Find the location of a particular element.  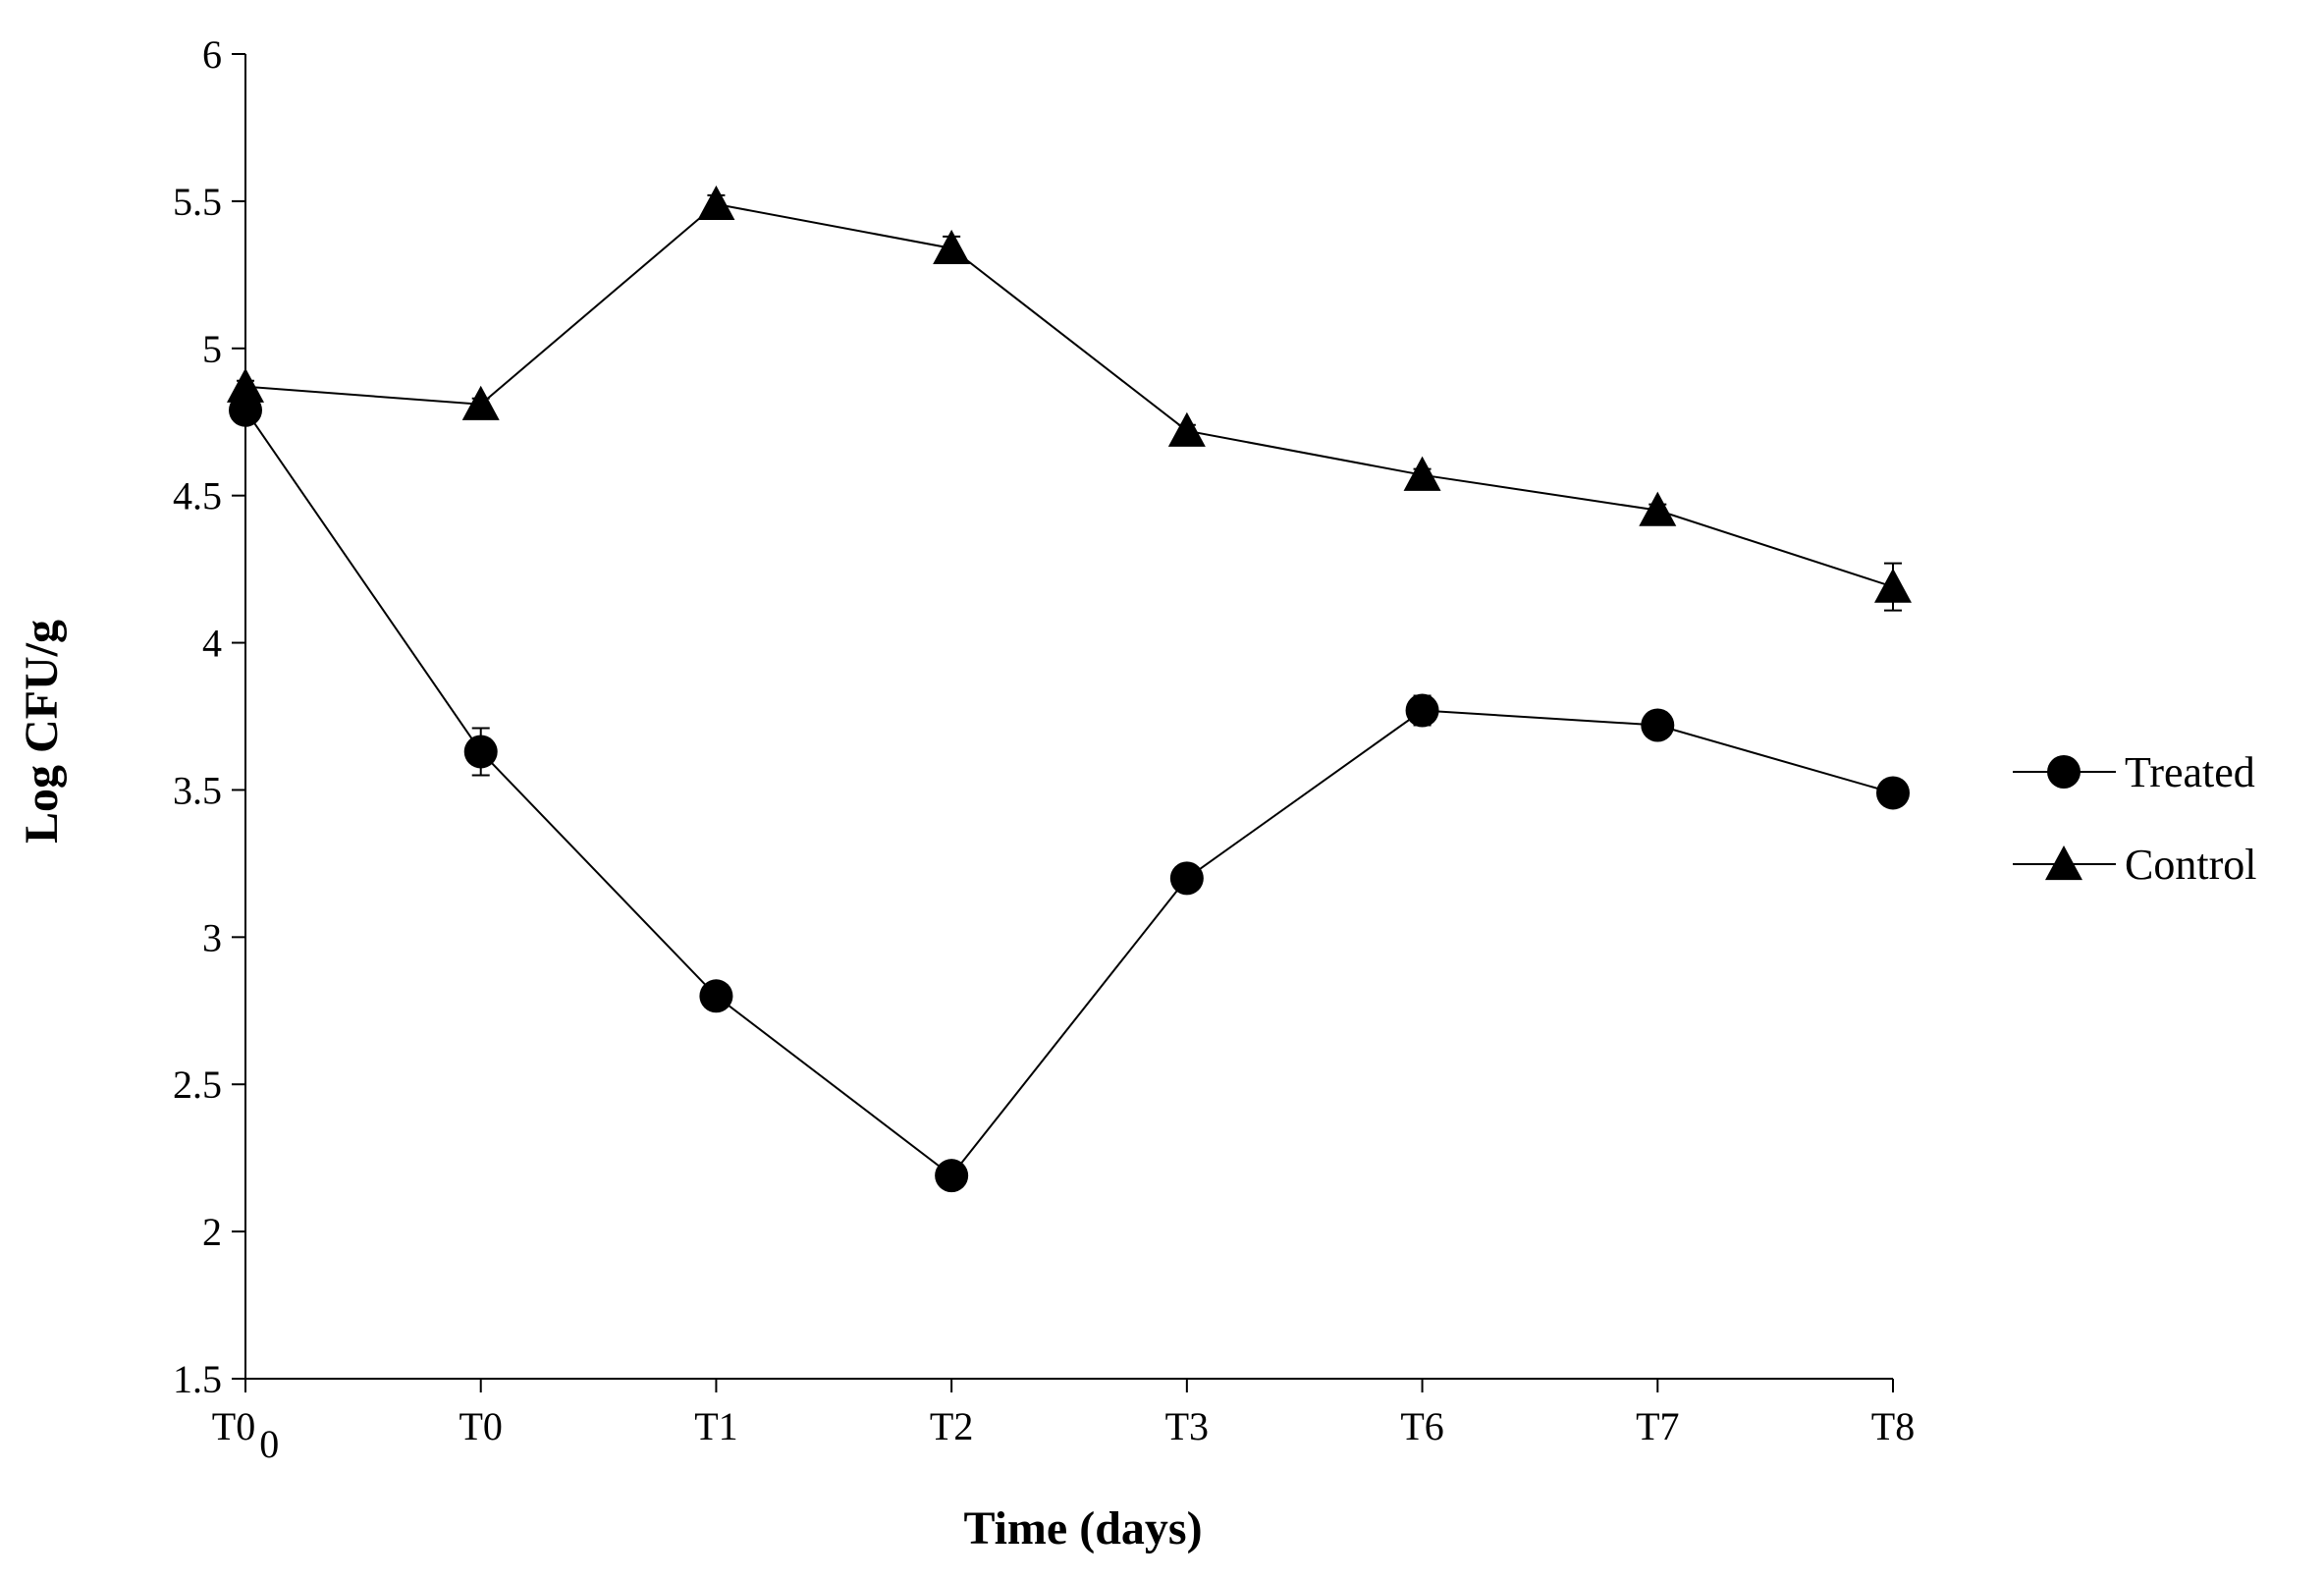

x-tick-label-main: T7 is located at coordinates (1657, 1426).